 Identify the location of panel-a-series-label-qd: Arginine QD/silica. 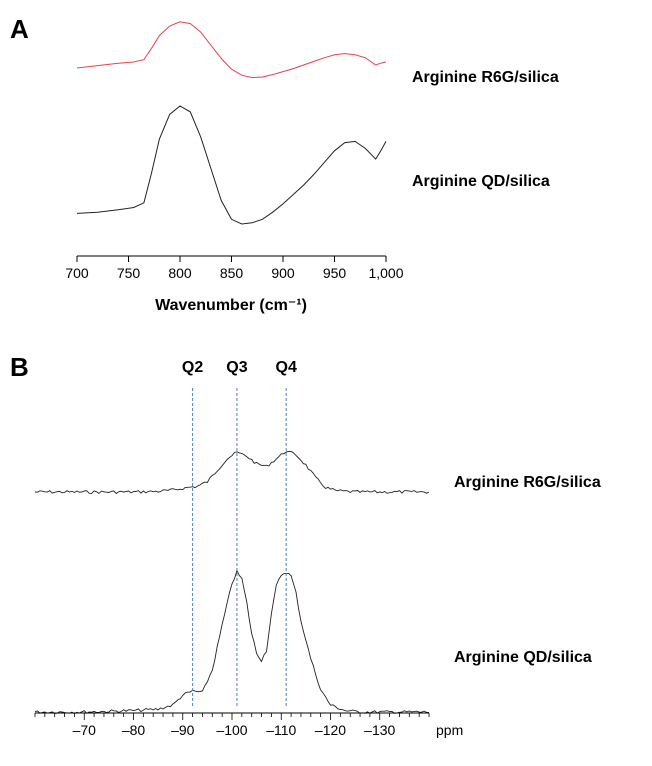
(481, 181).